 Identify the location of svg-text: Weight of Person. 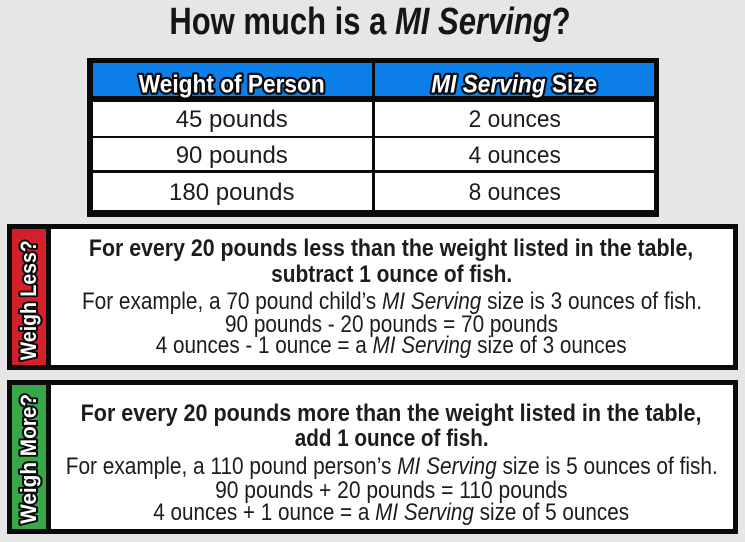
(232, 84).